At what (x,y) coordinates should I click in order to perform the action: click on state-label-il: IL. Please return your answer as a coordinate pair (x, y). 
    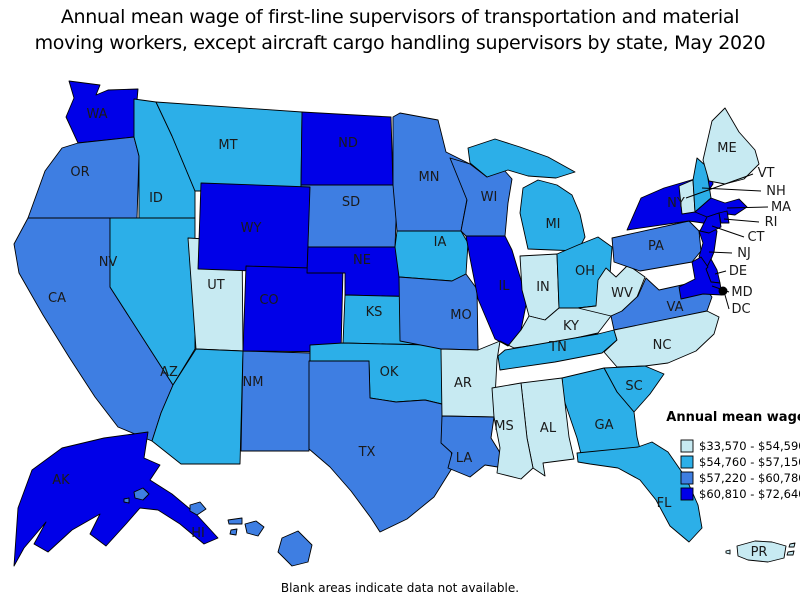
    Looking at the image, I should click on (504, 286).